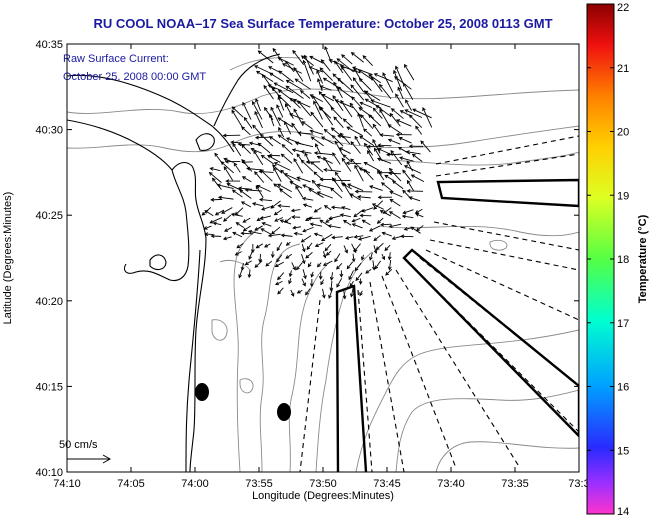  I want to click on radar-sector-south, so click(351, 378).